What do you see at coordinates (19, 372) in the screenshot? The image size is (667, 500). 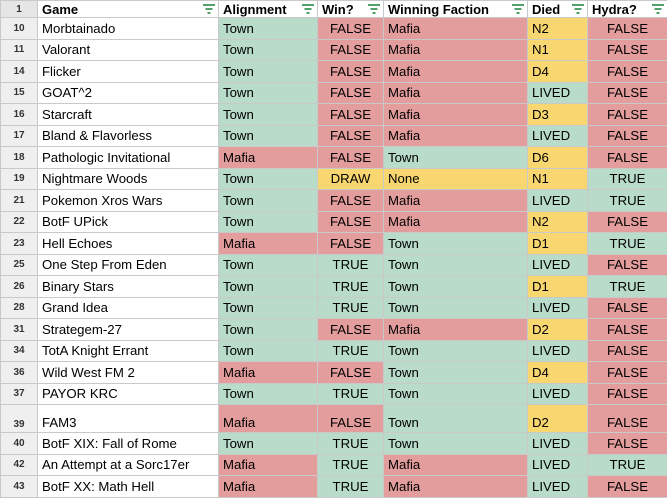 I see `row-number: 36` at bounding box center [19, 372].